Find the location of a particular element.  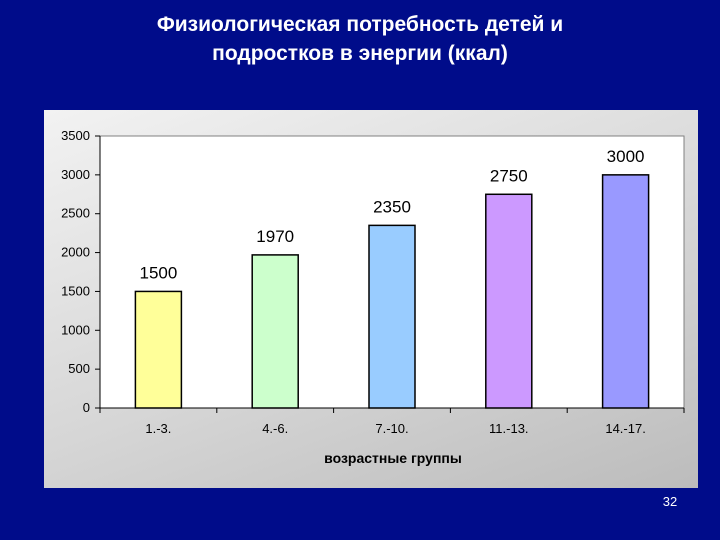

x-tick-label: 4.-6. is located at coordinates (275, 428).